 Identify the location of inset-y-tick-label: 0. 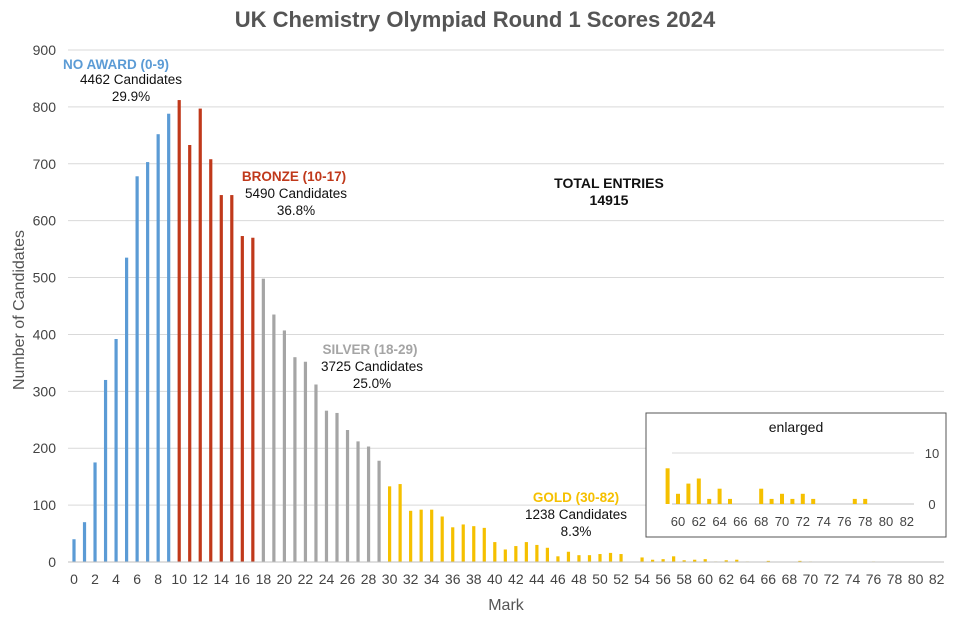
(931, 504).